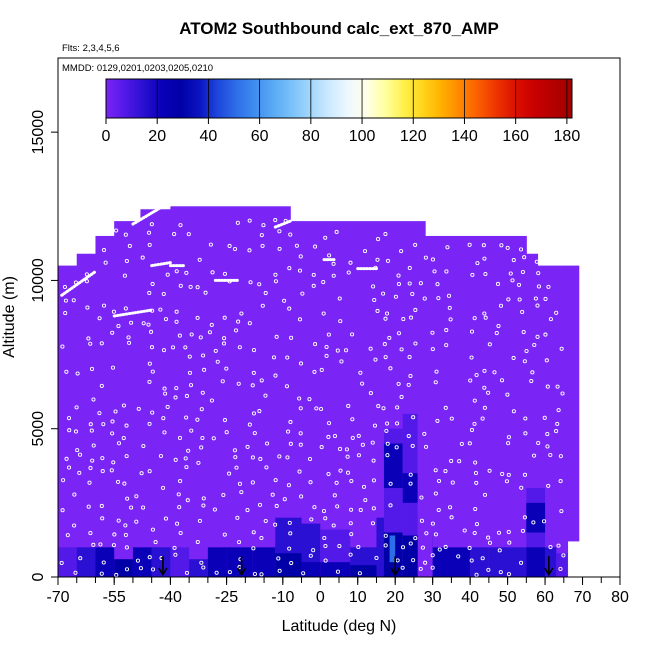 The height and width of the screenshot is (655, 650). I want to click on descent-arrow-head, so click(241, 572).